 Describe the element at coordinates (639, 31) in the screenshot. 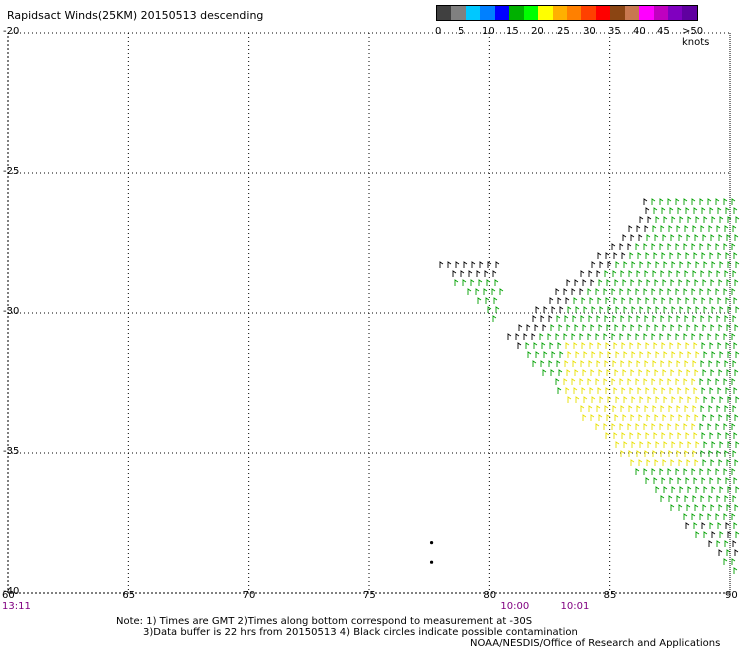

I see `legend-label: 40` at that location.